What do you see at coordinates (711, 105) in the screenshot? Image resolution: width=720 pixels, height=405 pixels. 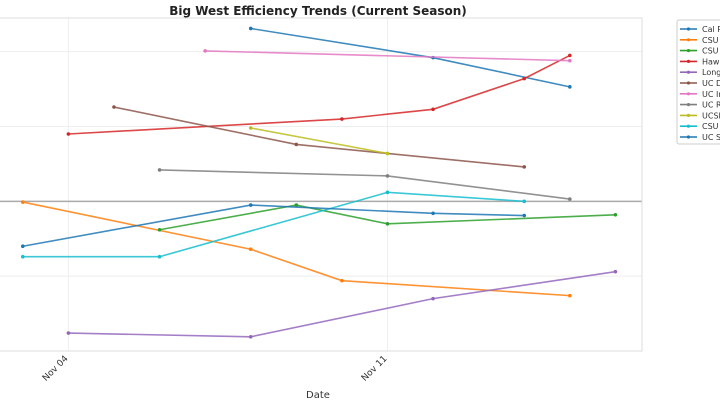 I see `legend-label: UC R` at bounding box center [711, 105].